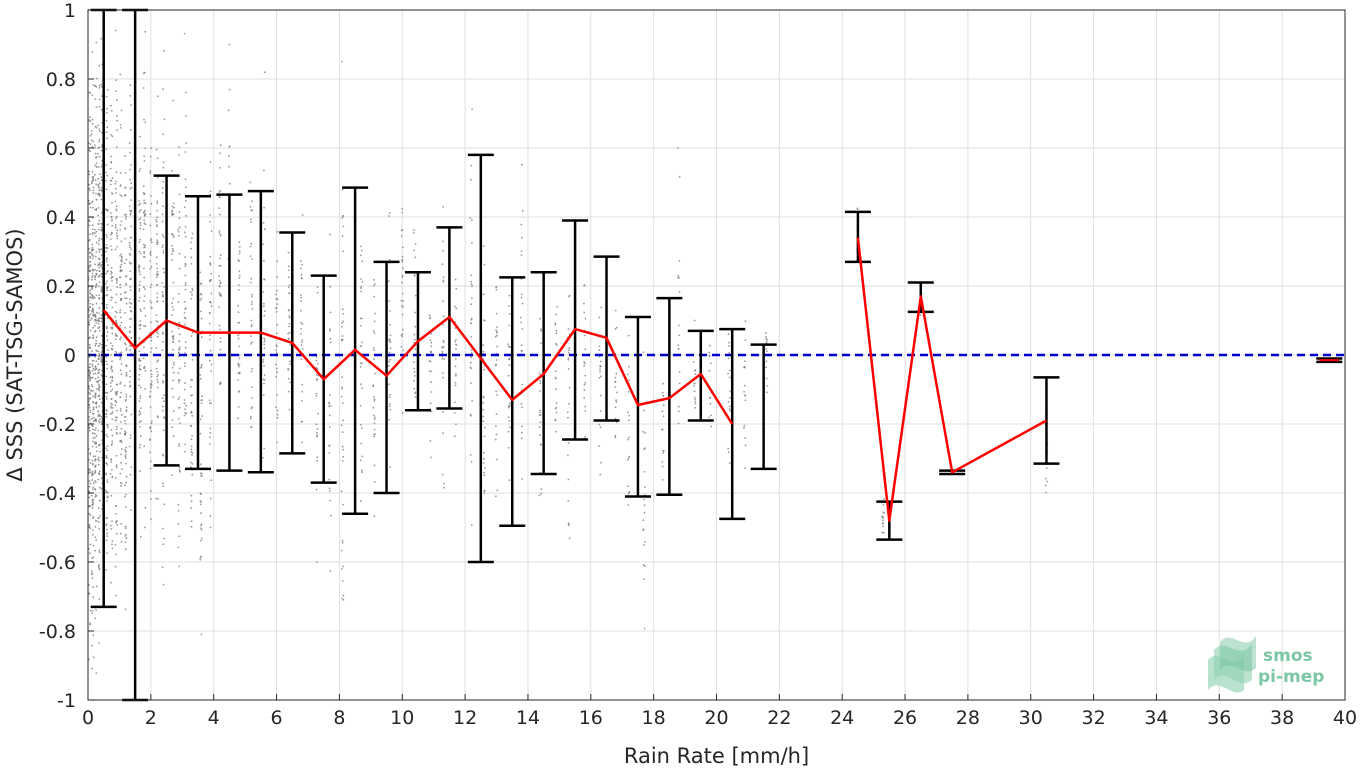  Describe the element at coordinates (70, 11) in the screenshot. I see `y-tick-label: 1` at that location.